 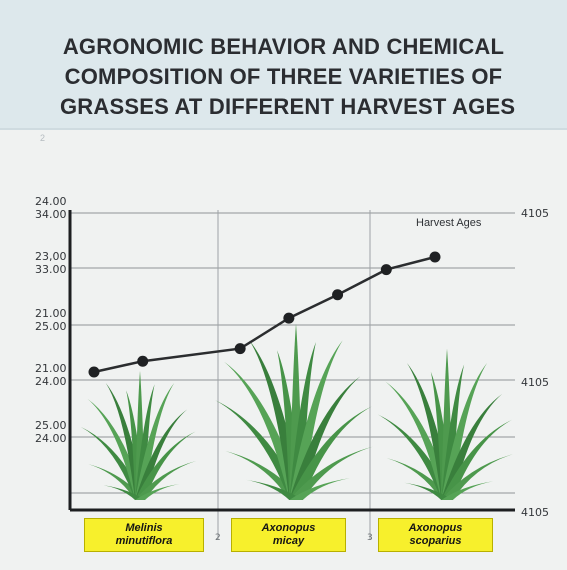 What do you see at coordinates (449, 223) in the screenshot?
I see `harvest-ages-annotation: Harvest Ages` at bounding box center [449, 223].